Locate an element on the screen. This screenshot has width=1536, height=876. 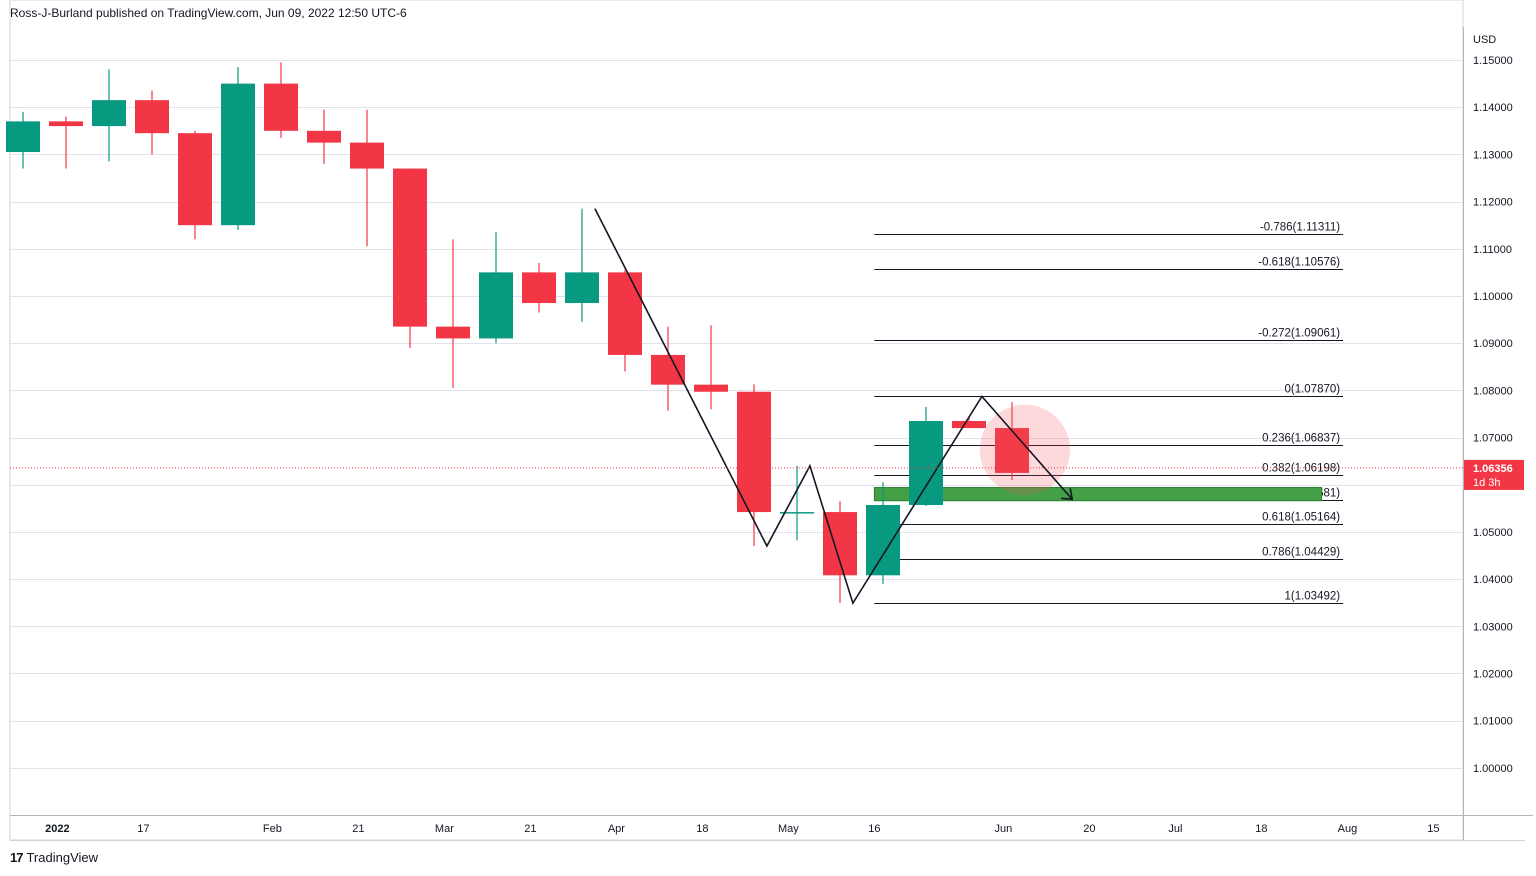
last-price-label: 1.06356 is located at coordinates (1493, 469).